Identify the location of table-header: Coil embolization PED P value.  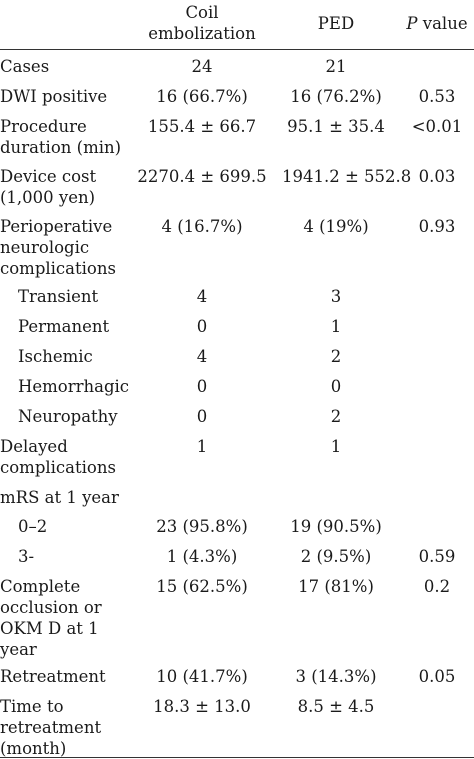
(237, 24).